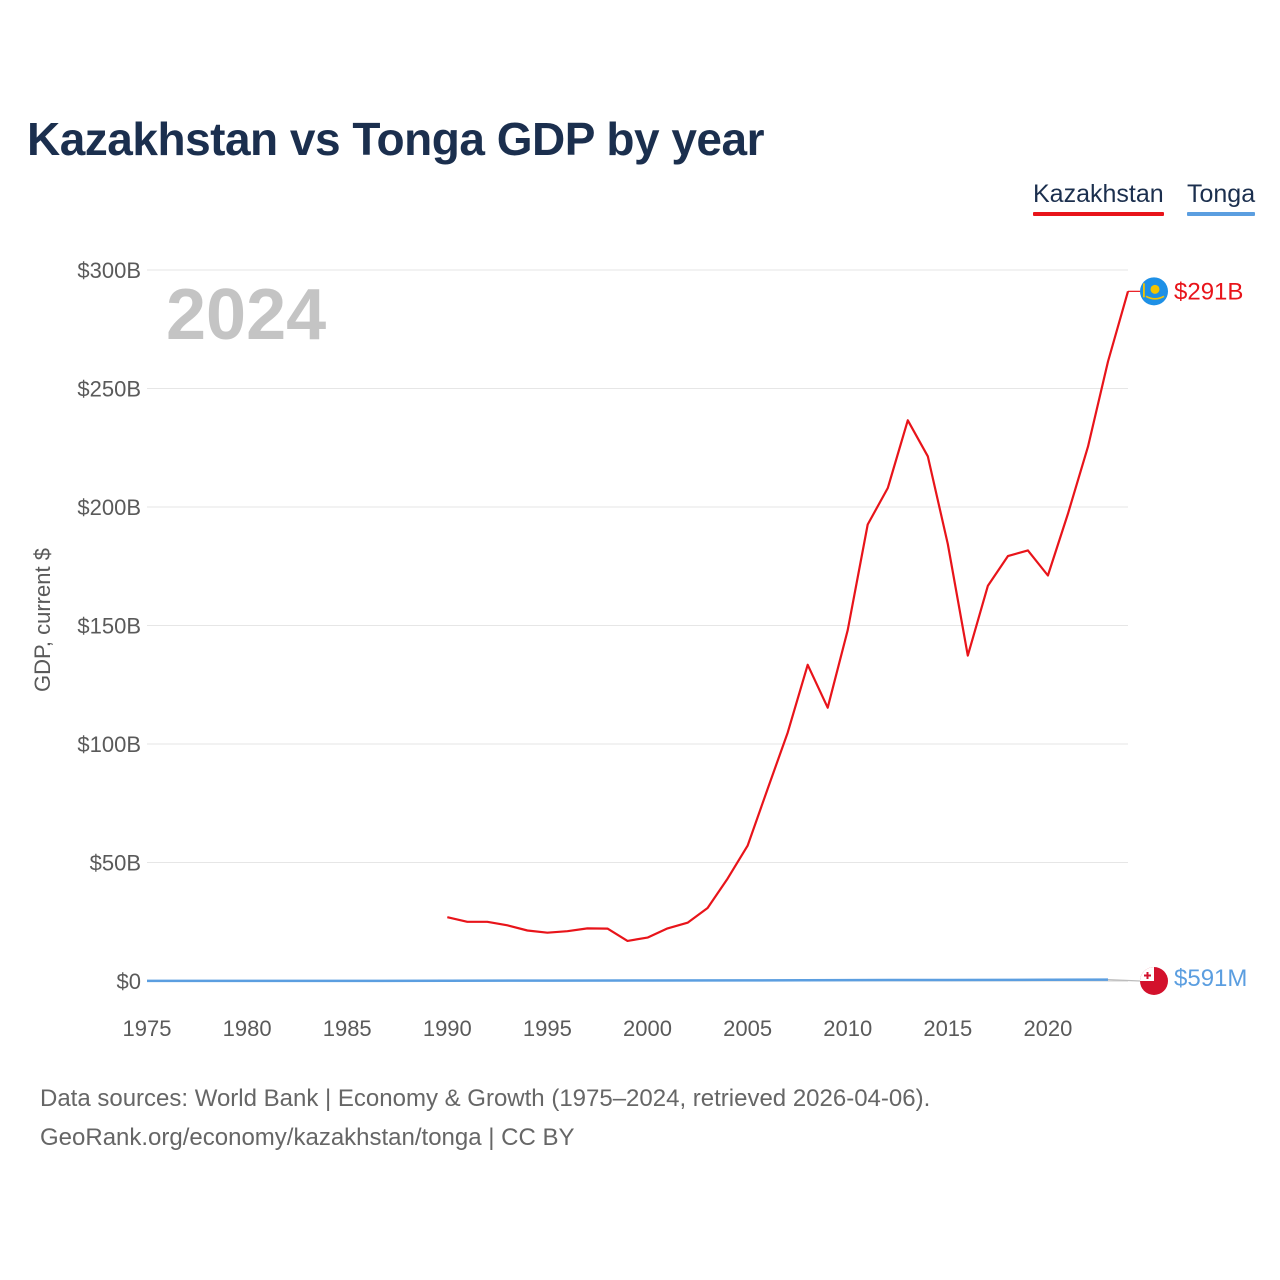 The width and height of the screenshot is (1280, 1280). What do you see at coordinates (109, 270) in the screenshot?
I see `y-tick-label: $300B` at bounding box center [109, 270].